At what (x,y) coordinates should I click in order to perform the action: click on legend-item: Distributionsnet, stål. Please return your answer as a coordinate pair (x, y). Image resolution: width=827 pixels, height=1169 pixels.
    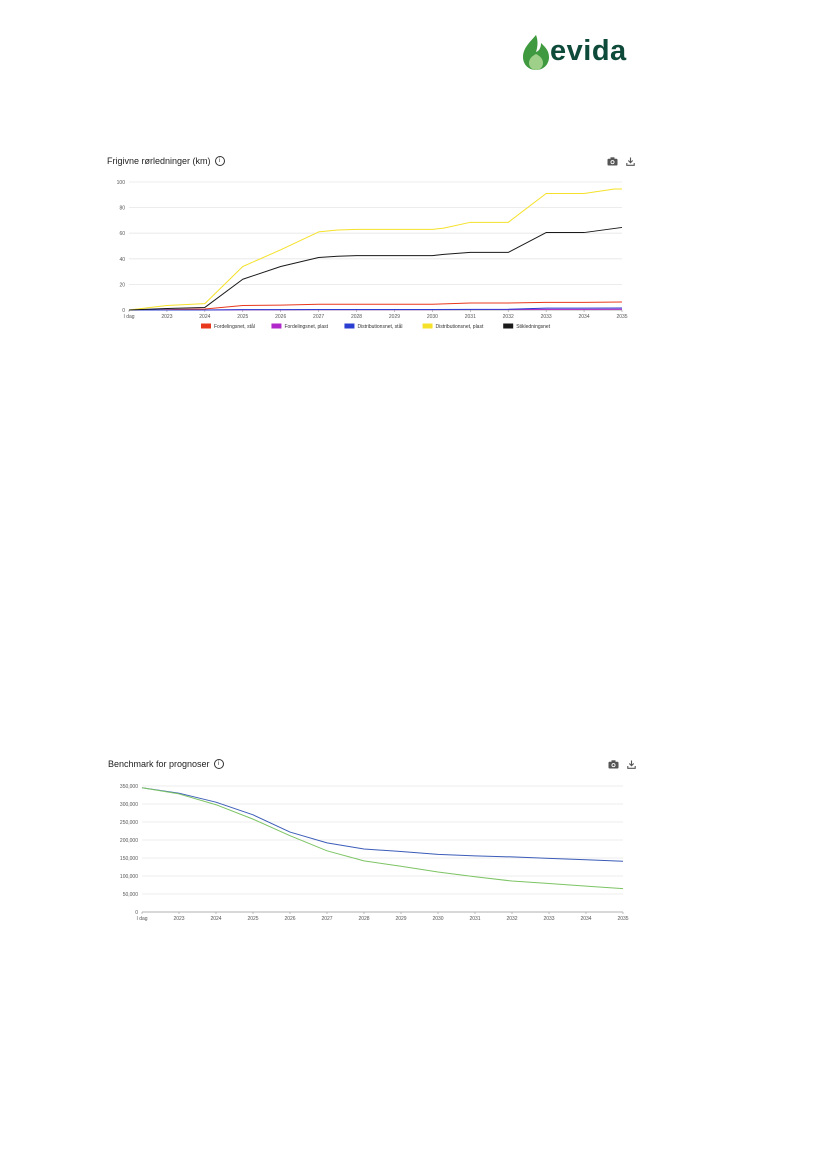
    Looking at the image, I should click on (373, 326).